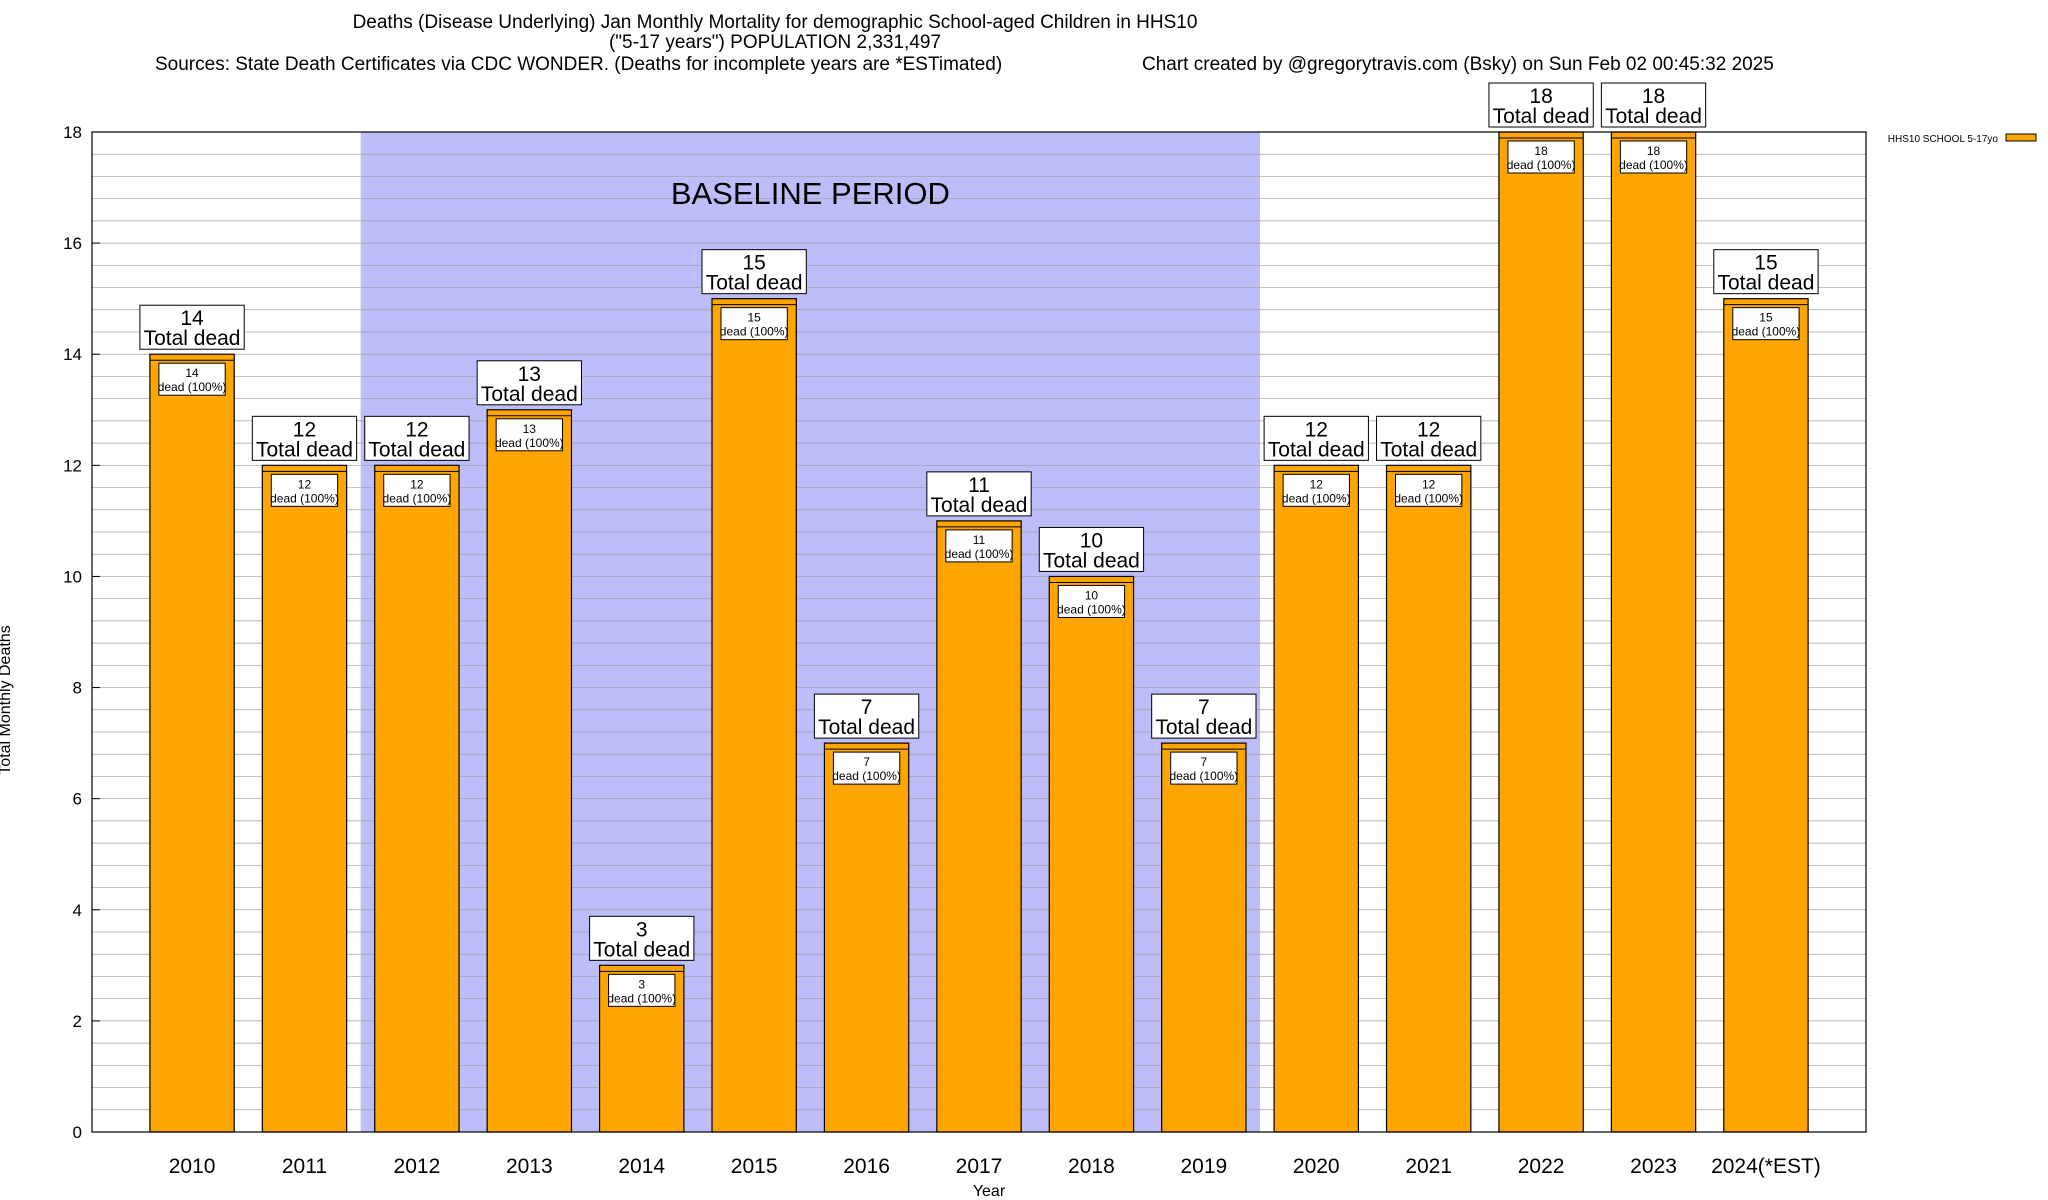 This screenshot has height=1200, width=2048. What do you see at coordinates (72, 576) in the screenshot?
I see `y-tick-label: 10` at bounding box center [72, 576].